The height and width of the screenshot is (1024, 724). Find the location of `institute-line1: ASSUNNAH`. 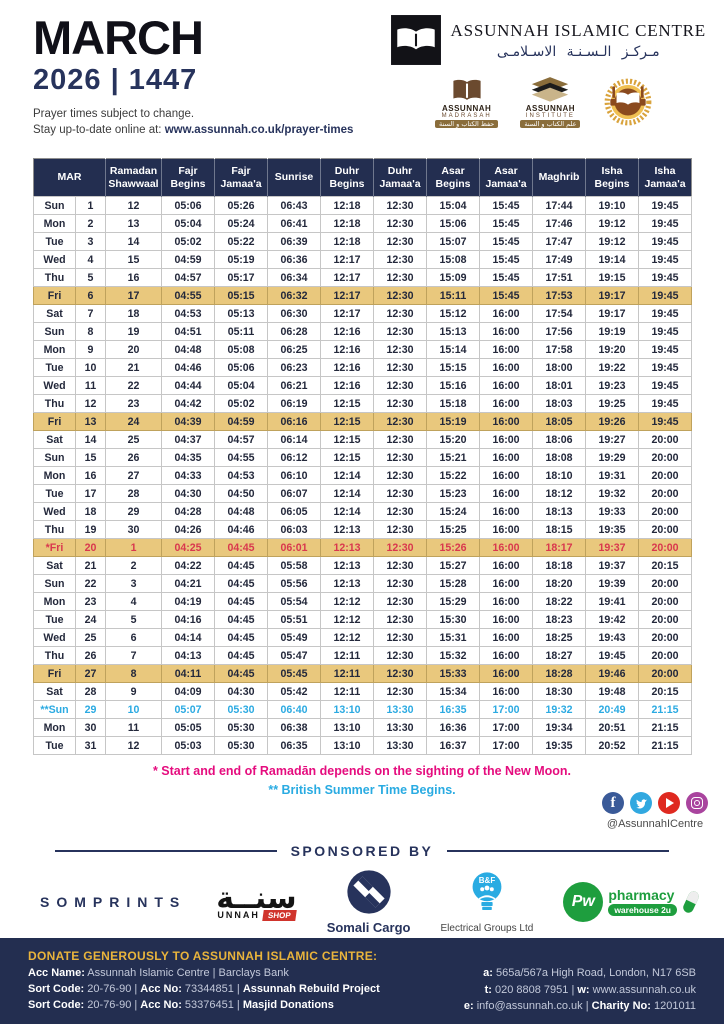

institute-line1: ASSUNNAH is located at coordinates (550, 108).